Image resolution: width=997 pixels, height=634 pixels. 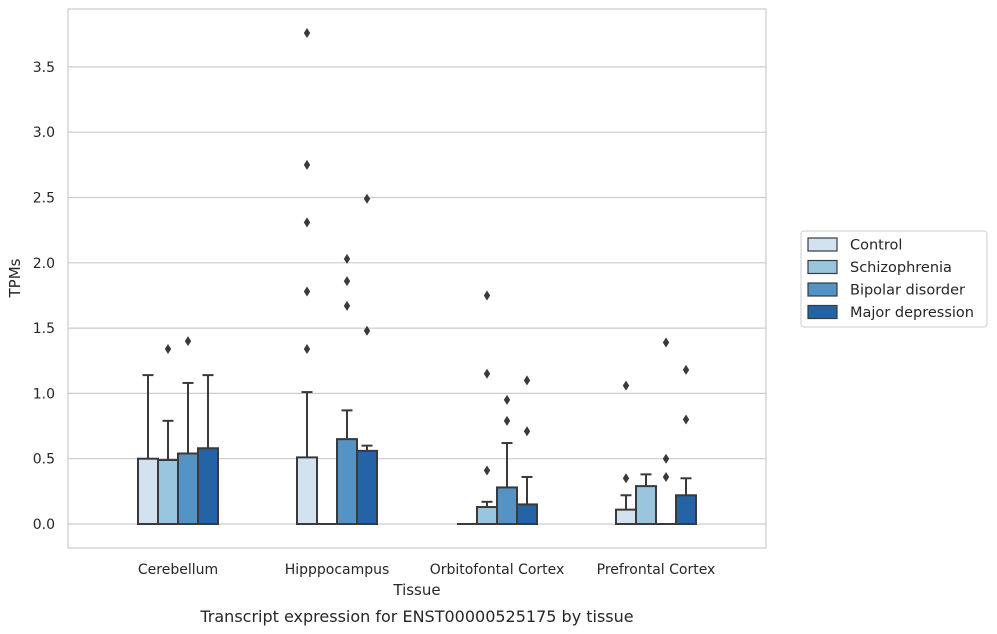 I want to click on x-tick-label: Cerebellum, so click(x=178, y=570).